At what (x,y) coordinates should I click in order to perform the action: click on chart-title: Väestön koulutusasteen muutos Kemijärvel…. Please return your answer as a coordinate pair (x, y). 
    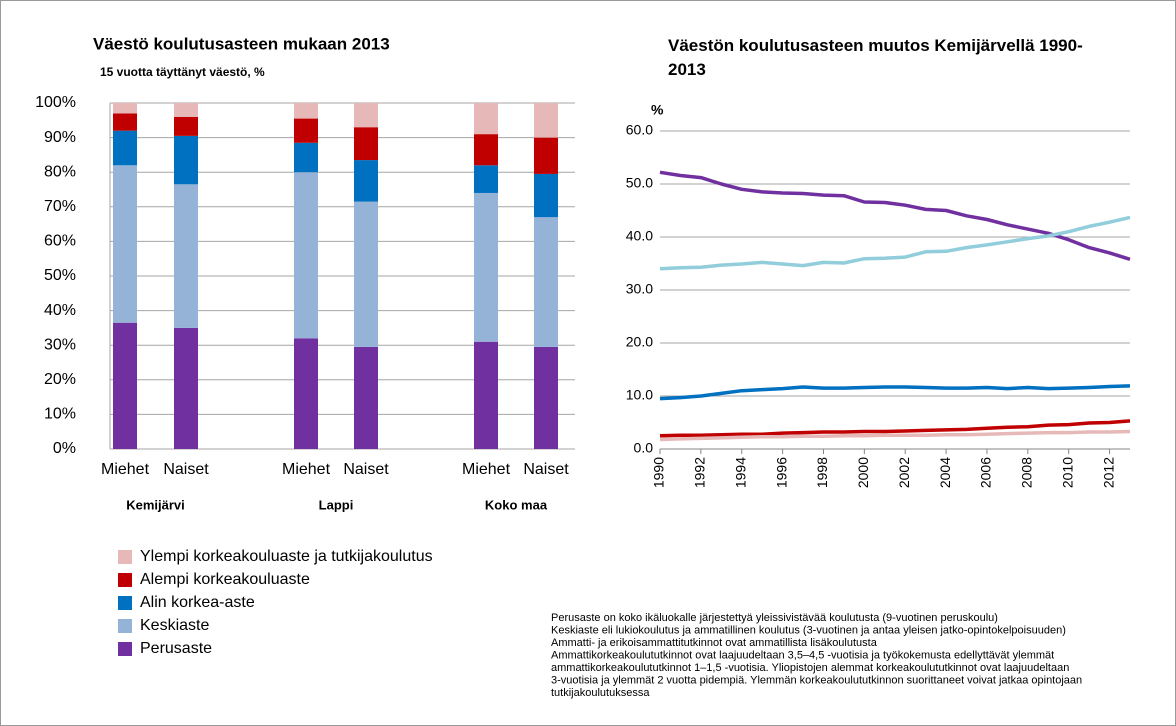
    Looking at the image, I should click on (875, 57).